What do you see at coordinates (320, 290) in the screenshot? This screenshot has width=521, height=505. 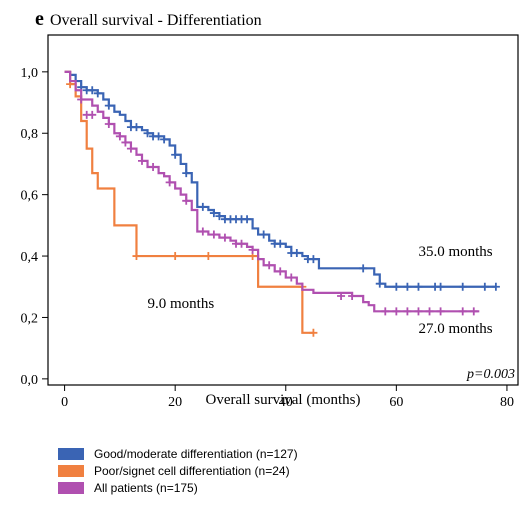 I see `annotations: 35.0 months 9.0 months 27.0 months` at bounding box center [320, 290].